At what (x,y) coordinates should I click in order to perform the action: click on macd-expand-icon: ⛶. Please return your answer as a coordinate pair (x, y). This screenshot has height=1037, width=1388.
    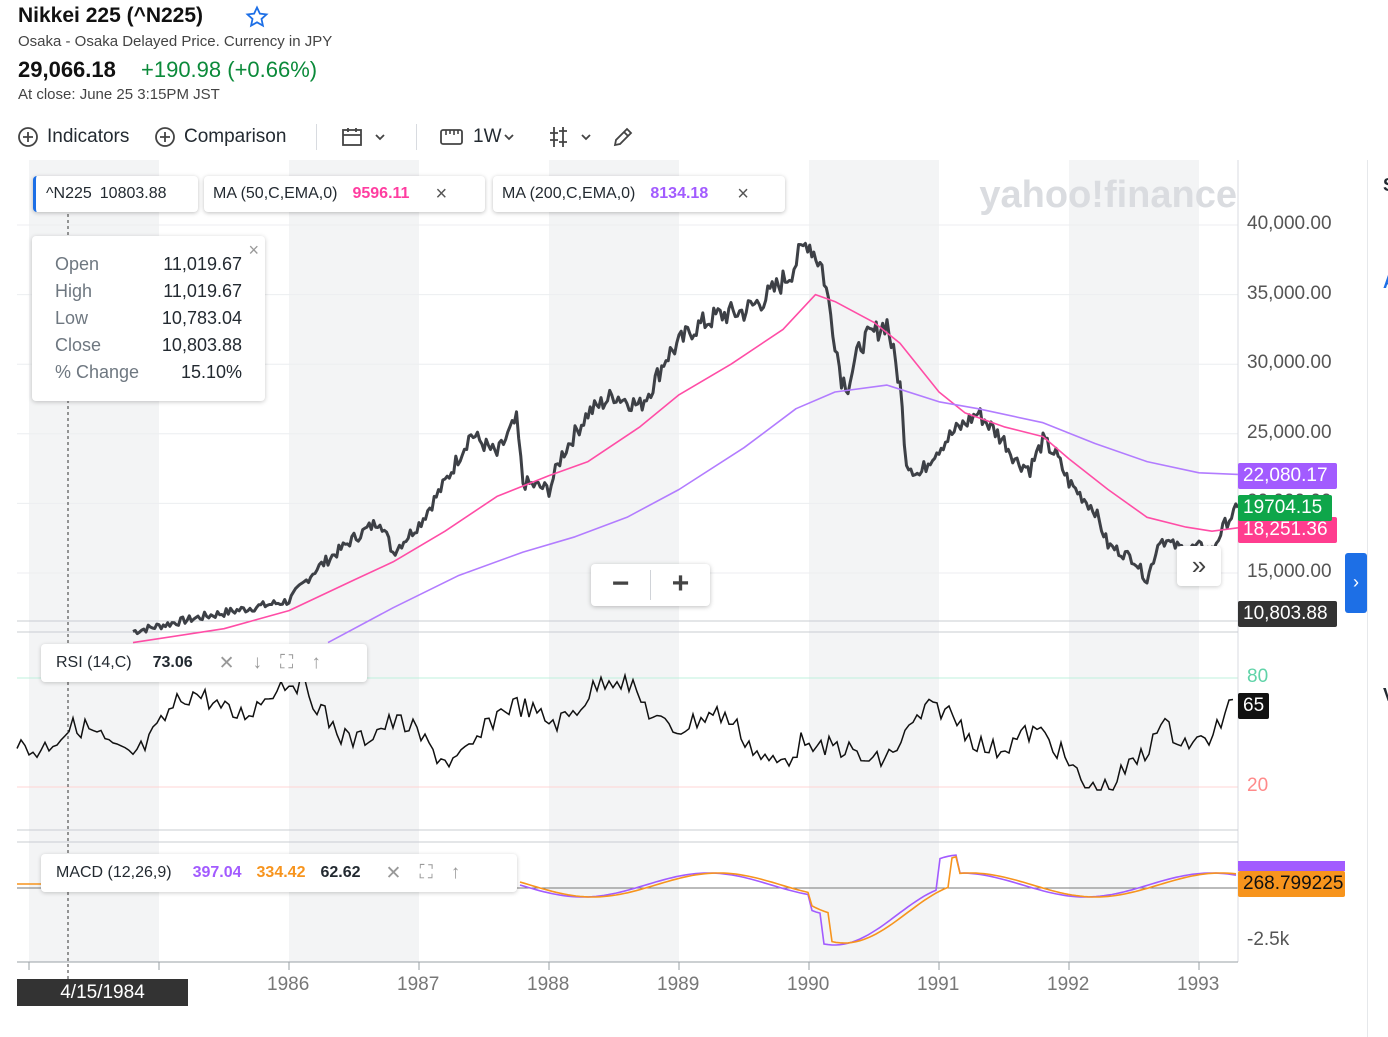
    Looking at the image, I should click on (426, 872).